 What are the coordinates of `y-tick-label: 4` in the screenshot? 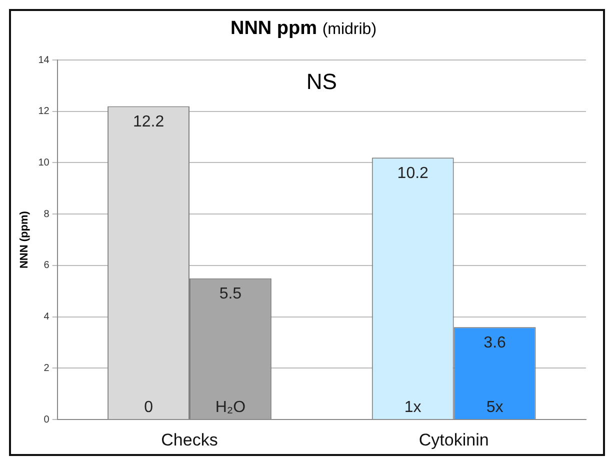 It's located at (47, 317).